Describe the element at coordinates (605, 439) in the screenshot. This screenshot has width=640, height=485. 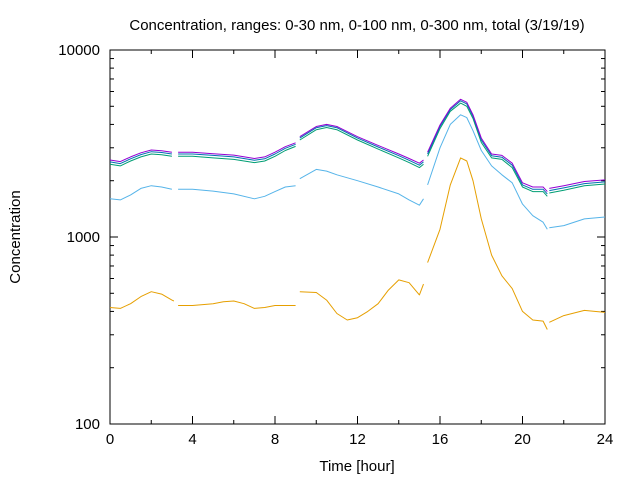
I see `x-tick-label: 24` at that location.